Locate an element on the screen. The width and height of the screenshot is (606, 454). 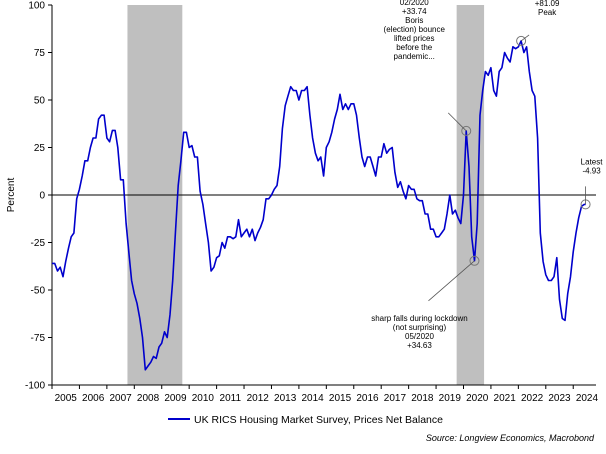
annotation-text-peak: +81.09 is located at coordinates (547, 4).